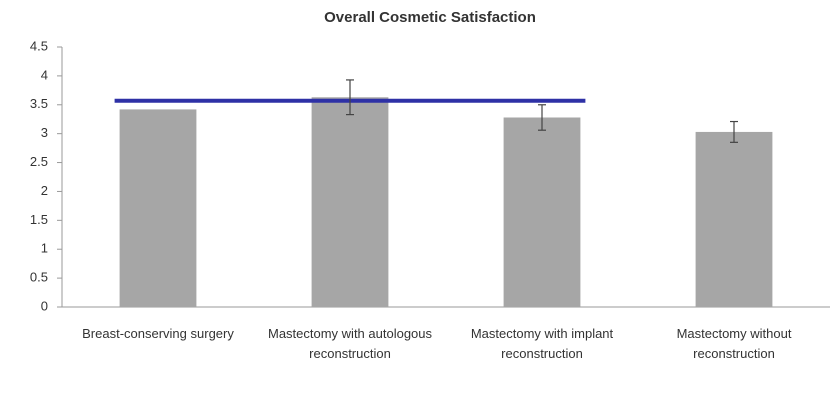 This screenshot has height=400, width=838. I want to click on chart-title: Overall Cosmetic Satisfaction, so click(430, 17).